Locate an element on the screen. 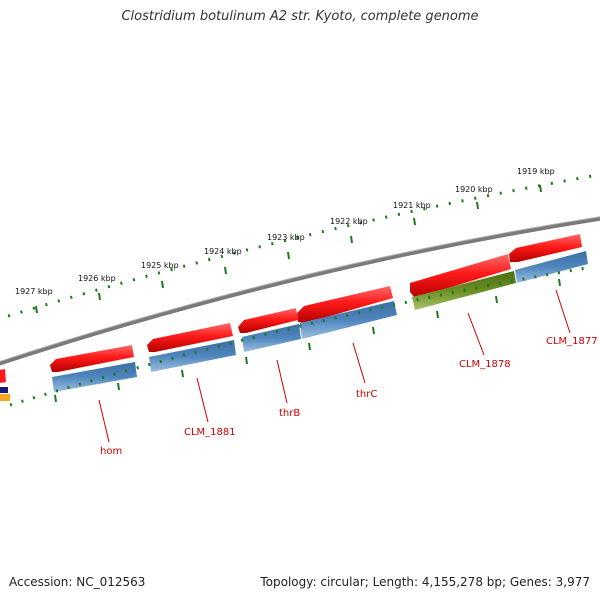  ruler-label: 1921 kbp is located at coordinates (412, 205).